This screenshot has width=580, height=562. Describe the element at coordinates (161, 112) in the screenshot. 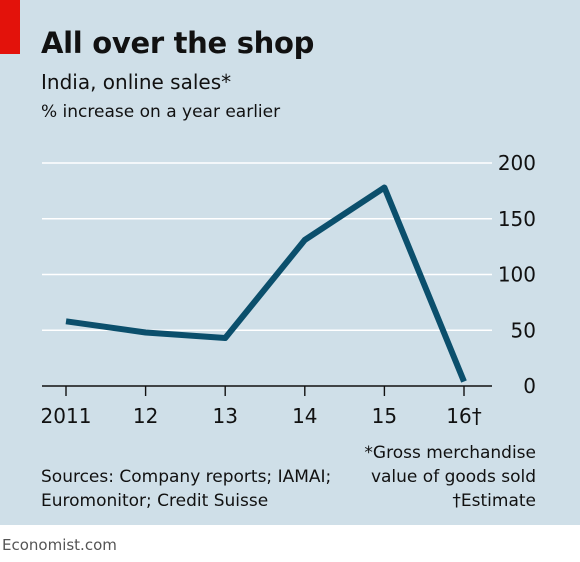

I see `chart-unit: % increase on a year earlier` at that location.